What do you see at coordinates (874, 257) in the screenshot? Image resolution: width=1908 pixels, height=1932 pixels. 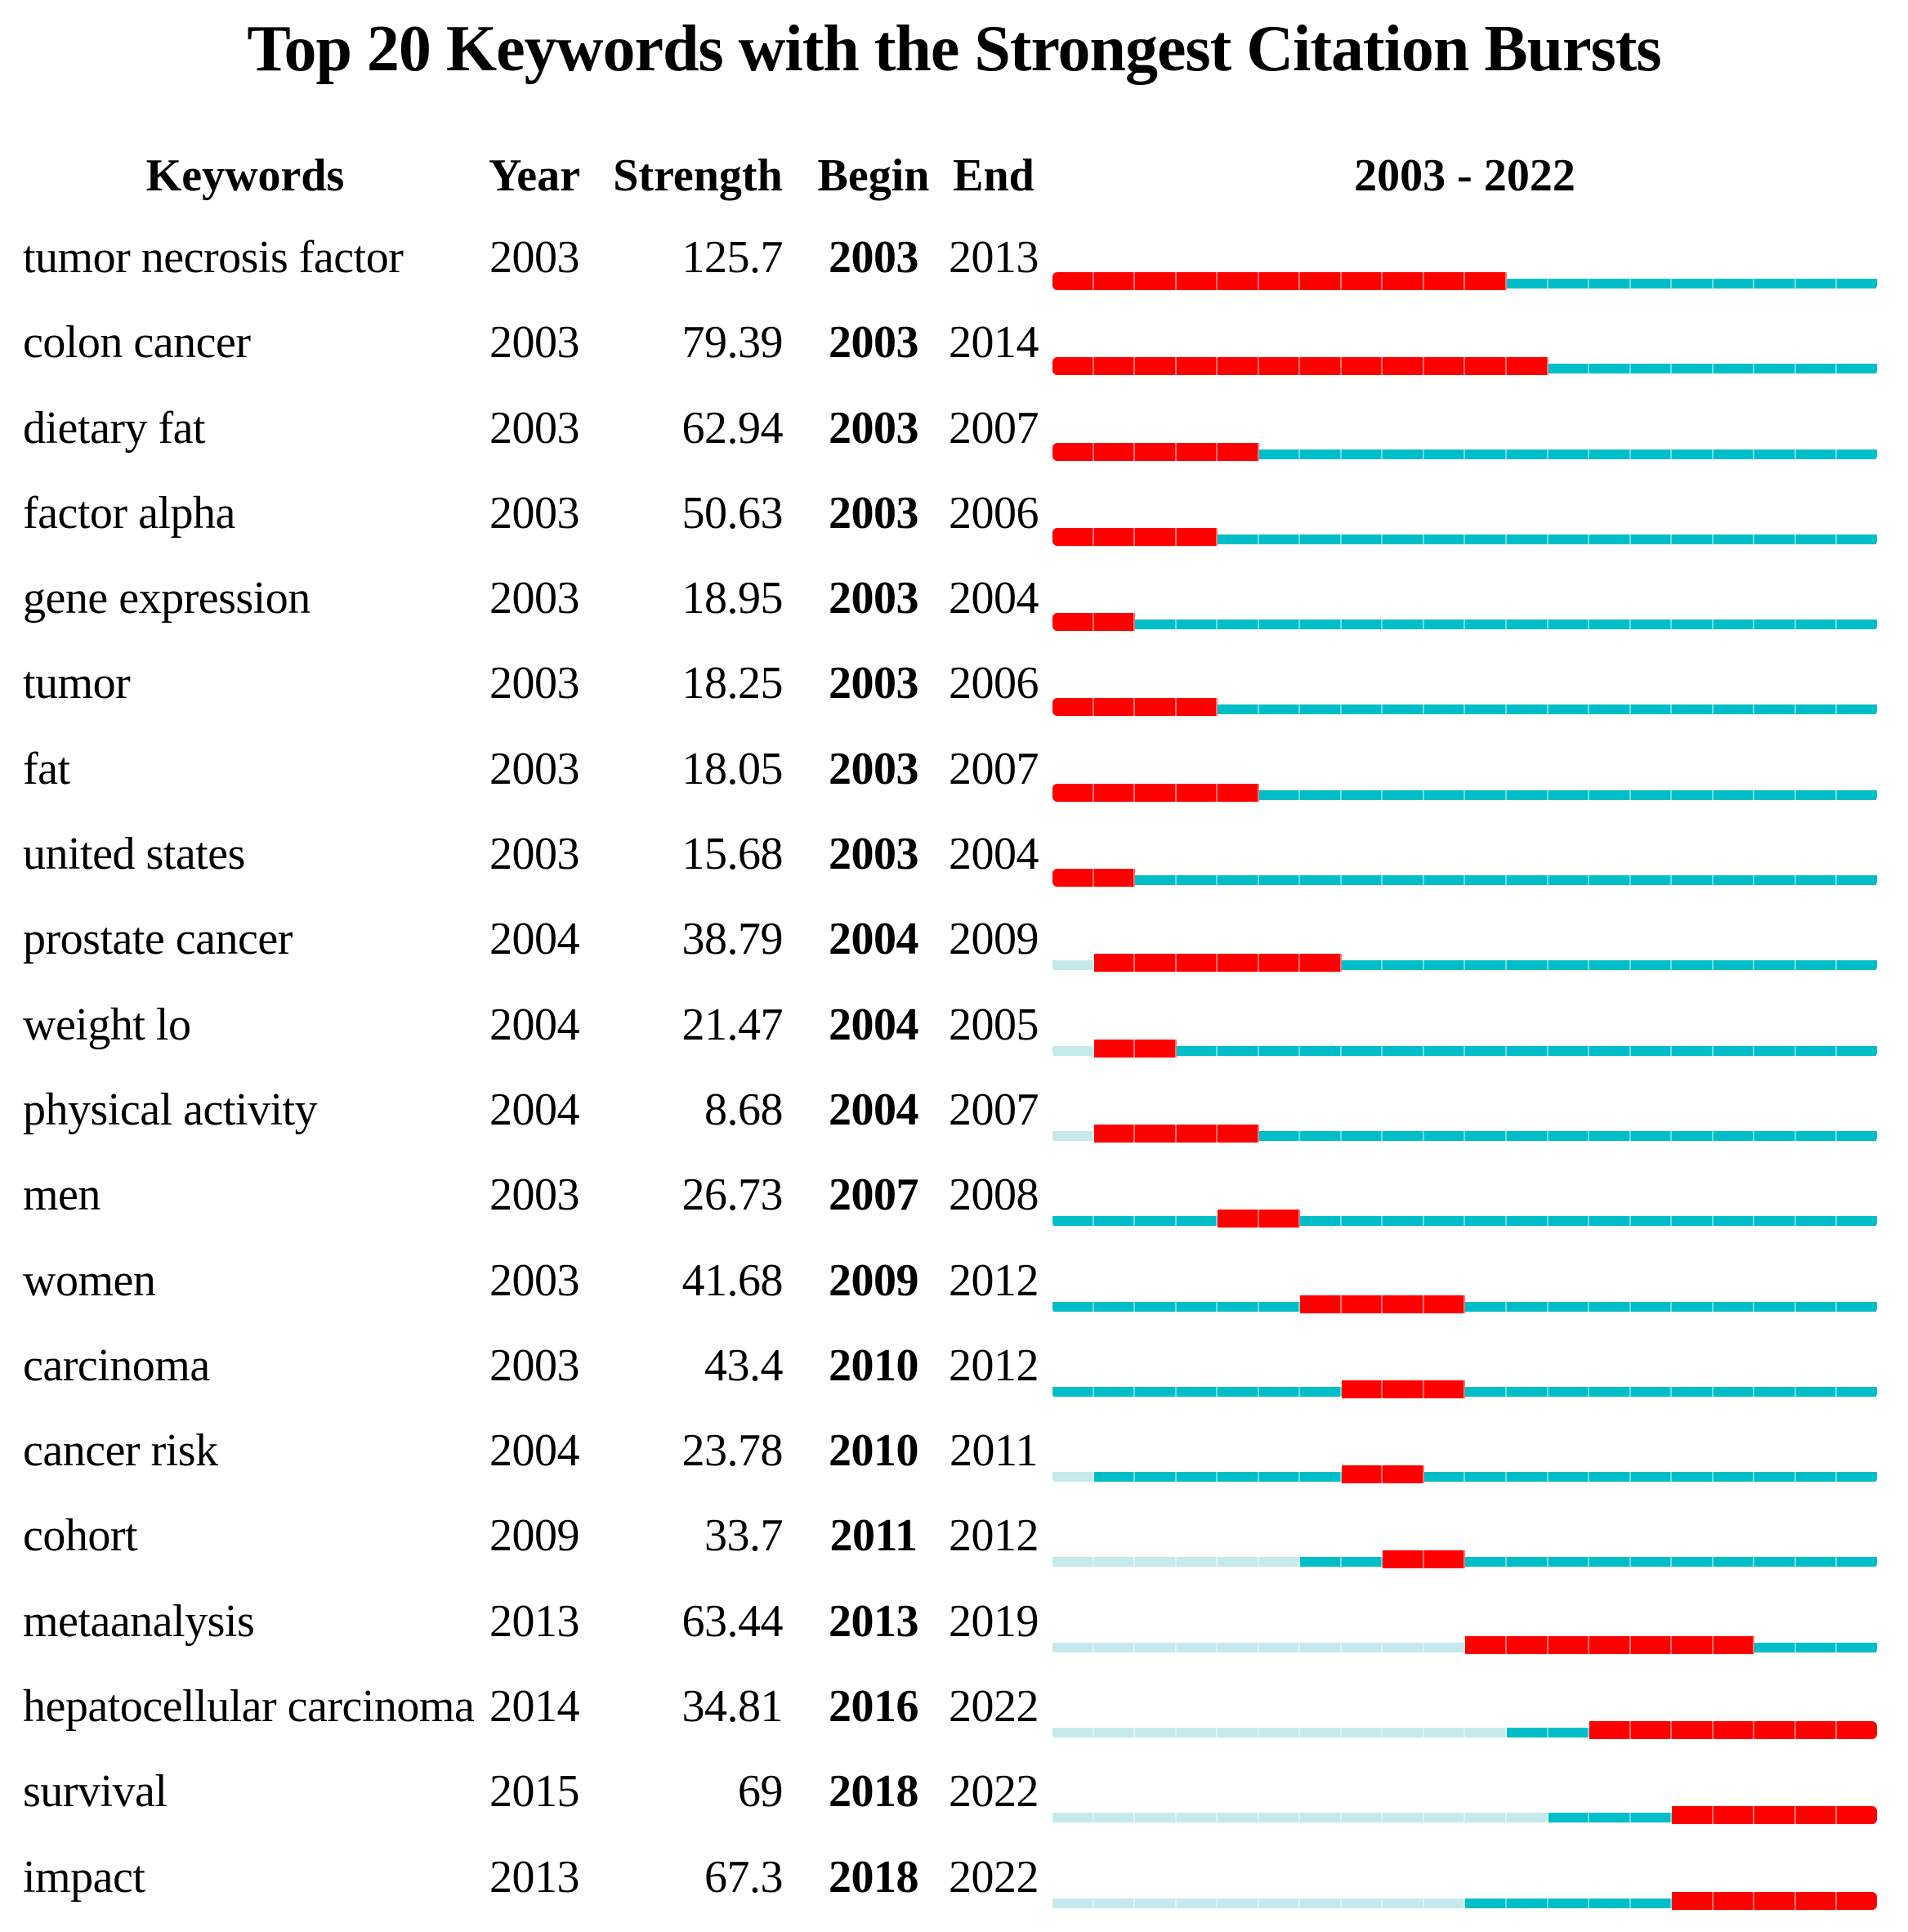 I see `begin-value: 2003` at bounding box center [874, 257].